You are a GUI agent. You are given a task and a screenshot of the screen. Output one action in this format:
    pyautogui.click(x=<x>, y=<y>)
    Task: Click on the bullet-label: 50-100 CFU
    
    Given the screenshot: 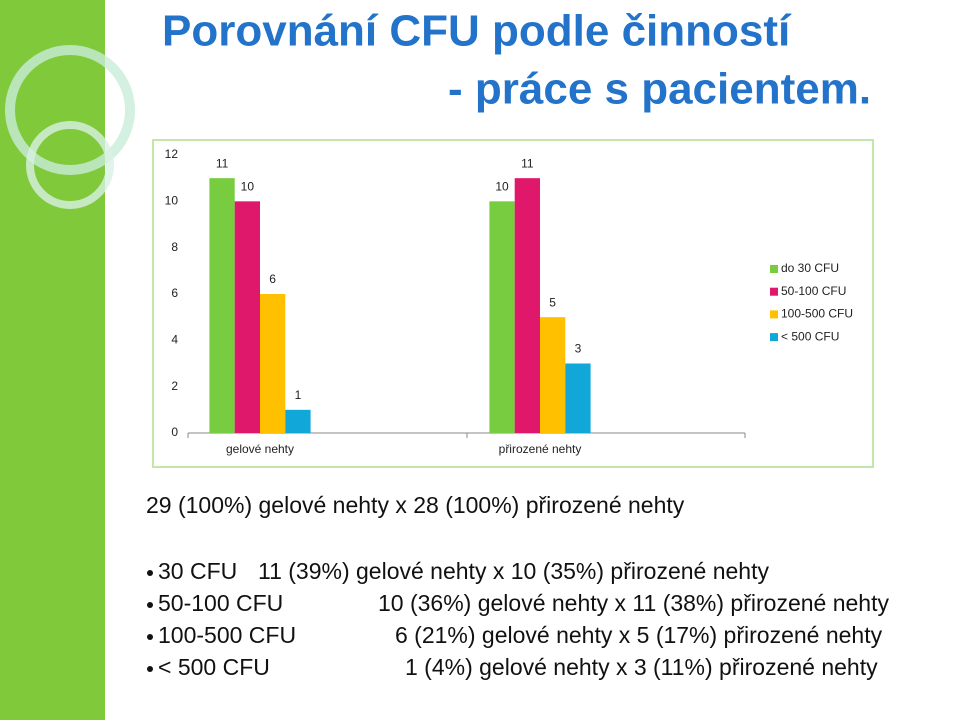 What is the action you would take?
    pyautogui.click(x=220, y=603)
    